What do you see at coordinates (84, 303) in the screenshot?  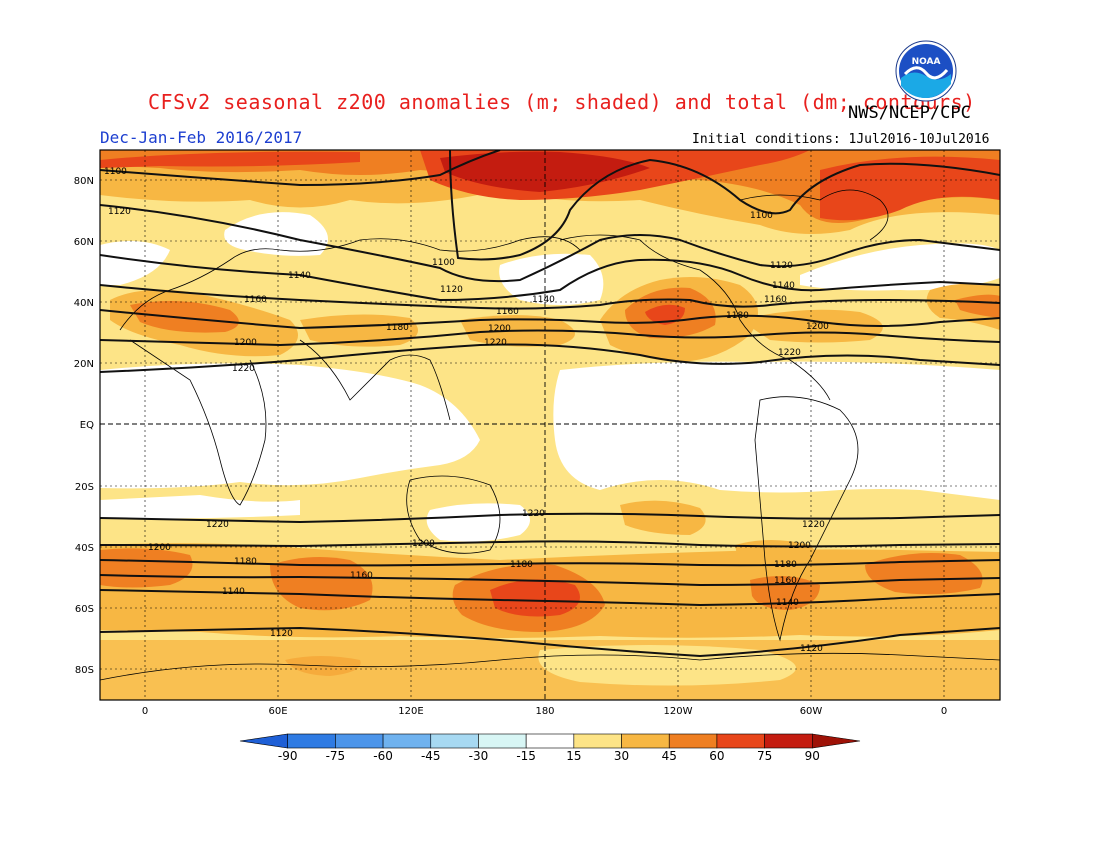 I see `lat-label: 40N` at bounding box center [84, 303].